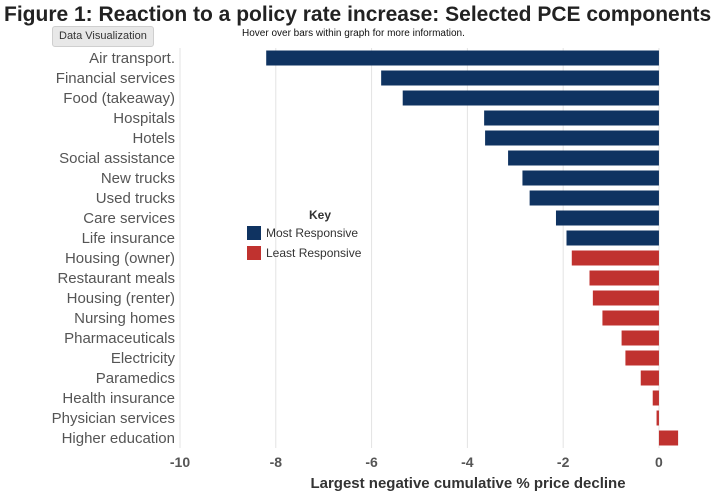 This screenshot has height=501, width=726. I want to click on legend-label: Least Responsive, so click(314, 253).